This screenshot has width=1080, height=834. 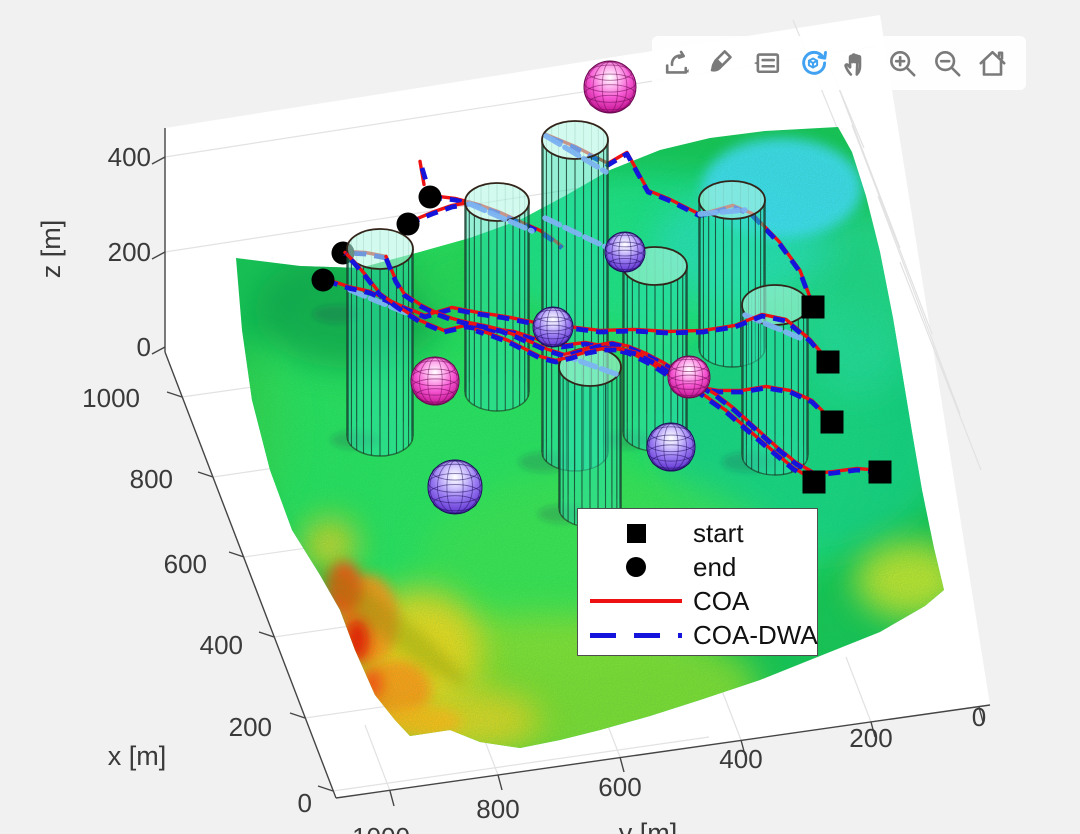 I want to click on y-tick-200: 200, so click(x=870, y=738).